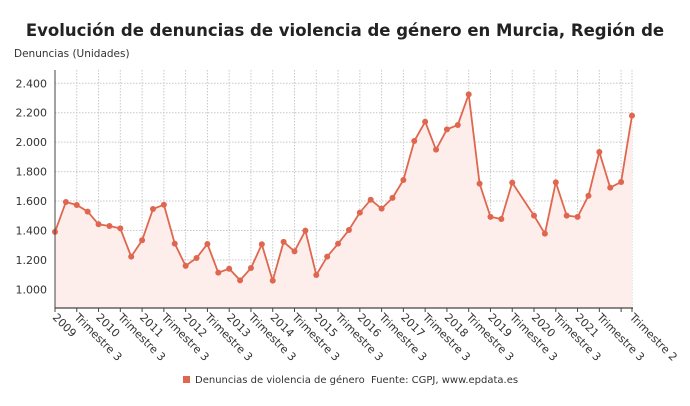 The height and width of the screenshot is (406, 690). Describe the element at coordinates (32, 186) in the screenshot. I see `y-axis-ticks: 1.000 1.200 1.400 1.600 1.800 2.000 2.200 2.400` at that location.